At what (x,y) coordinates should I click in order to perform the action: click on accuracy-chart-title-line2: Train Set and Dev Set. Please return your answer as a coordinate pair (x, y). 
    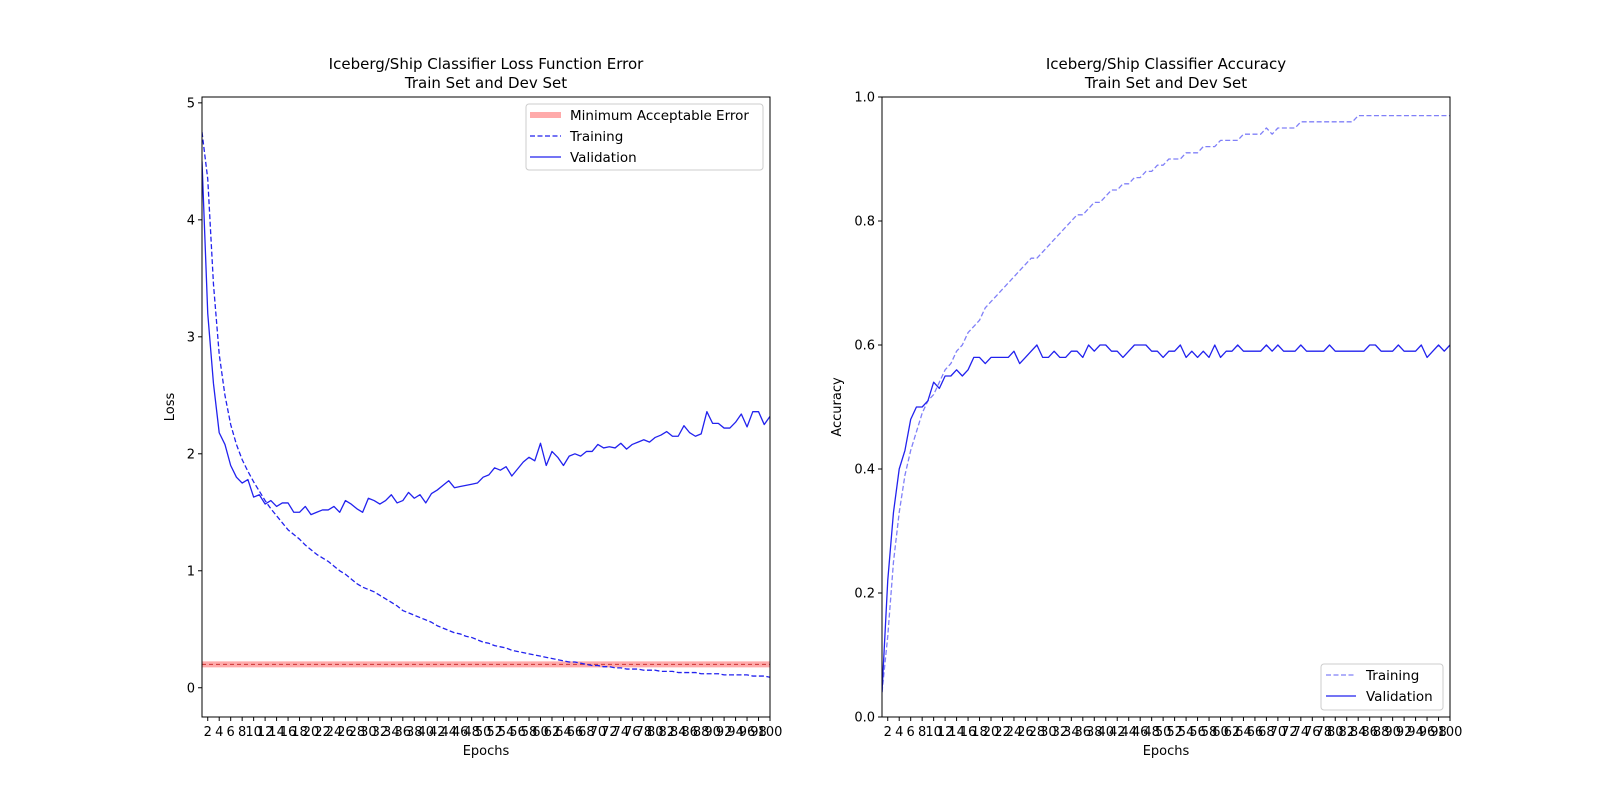
    Looking at the image, I should click on (1165, 83).